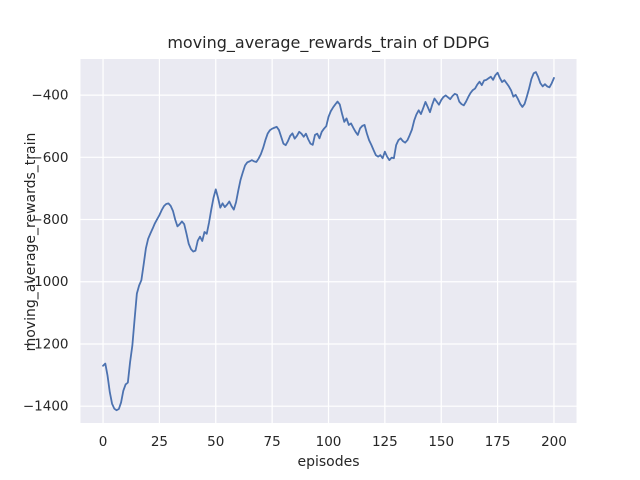  What do you see at coordinates (385, 442) in the screenshot?
I see `x-tick-label: 125` at bounding box center [385, 442].